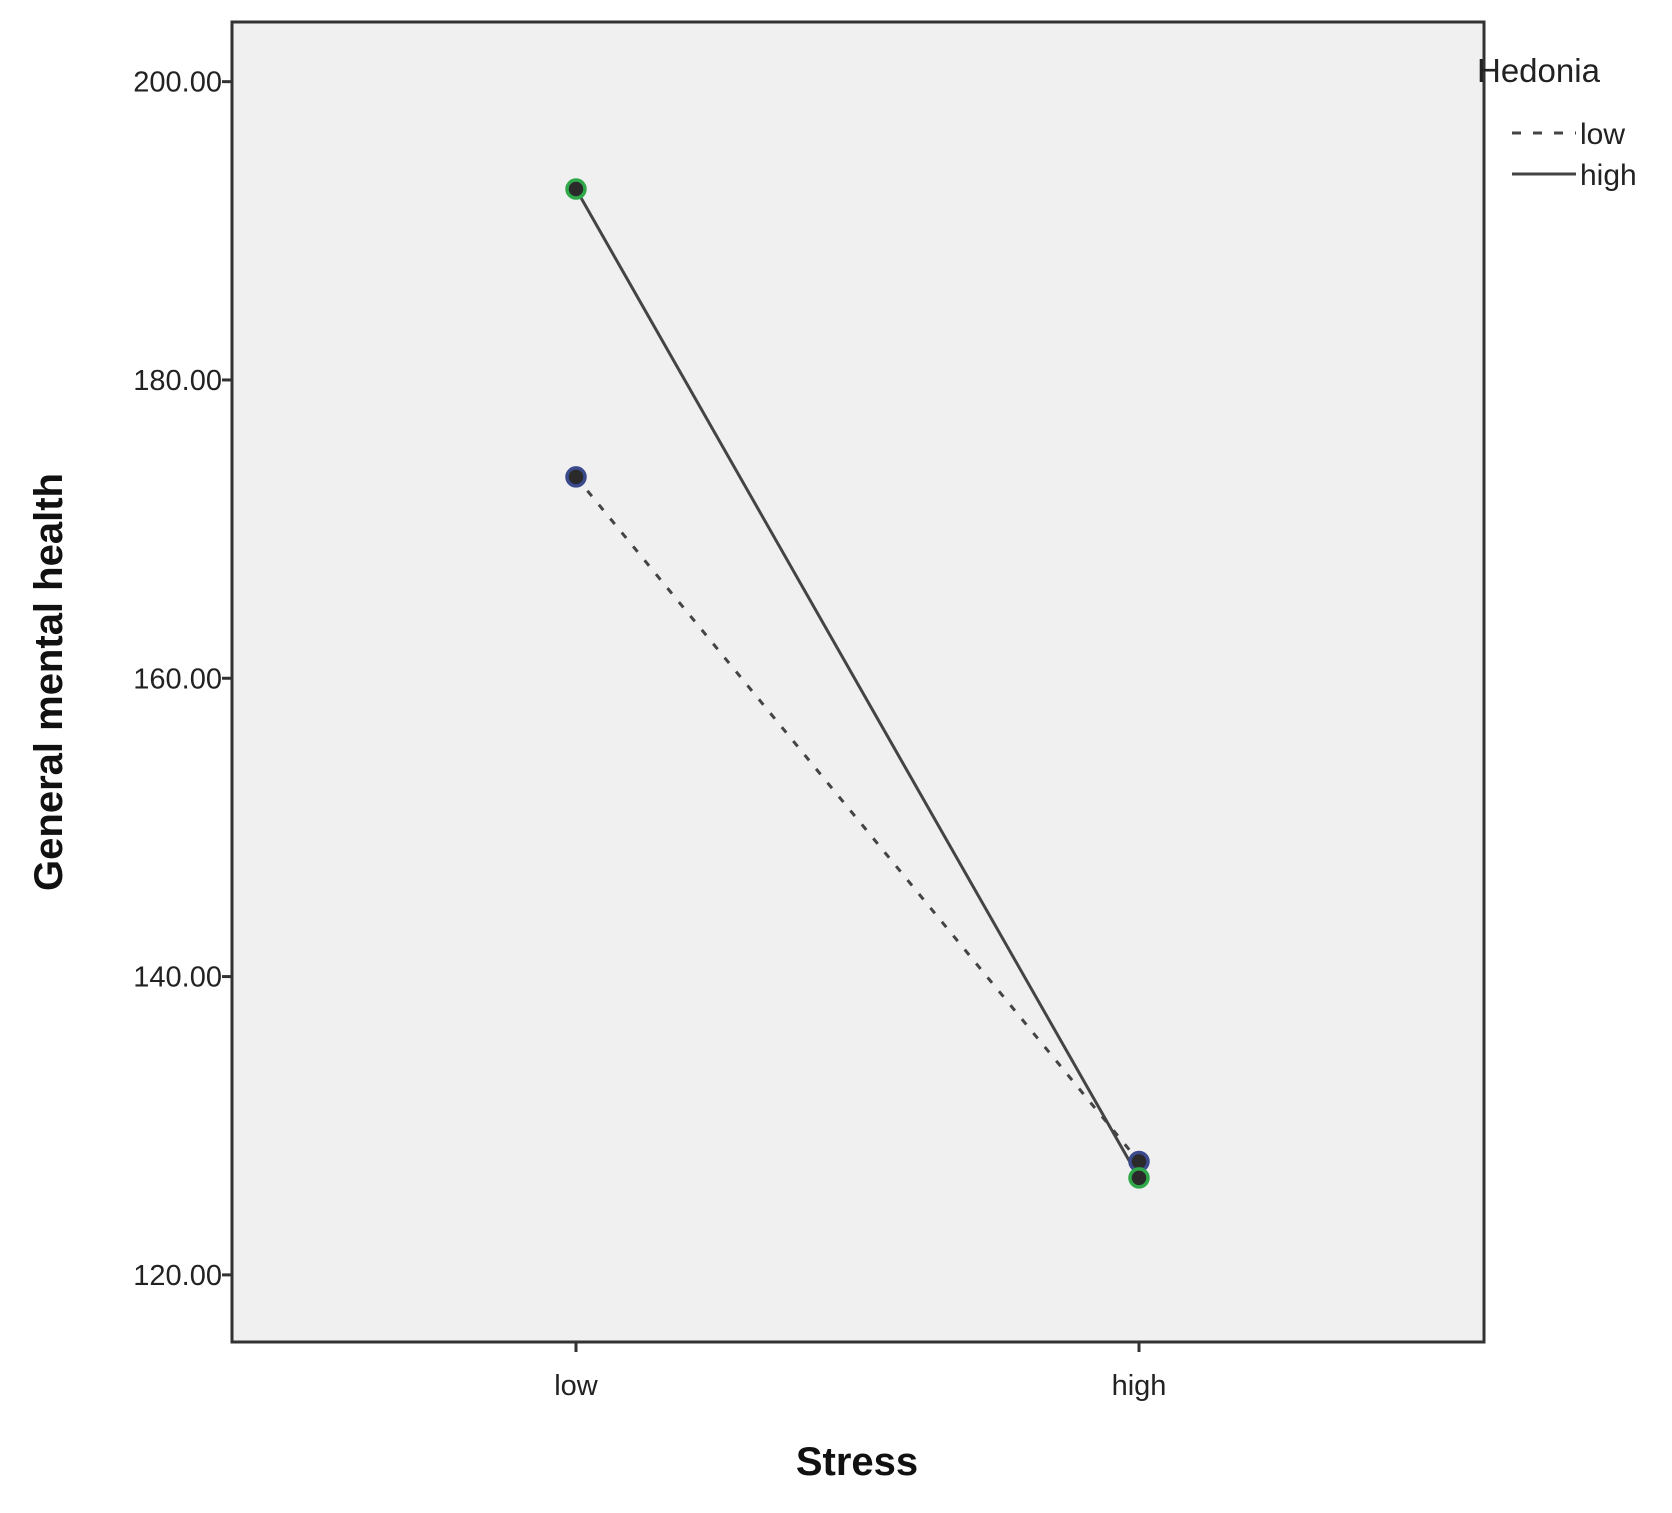 The width and height of the screenshot is (1672, 1513). Describe the element at coordinates (177, 83) in the screenshot. I see `y-tick-label: 200.00` at that location.